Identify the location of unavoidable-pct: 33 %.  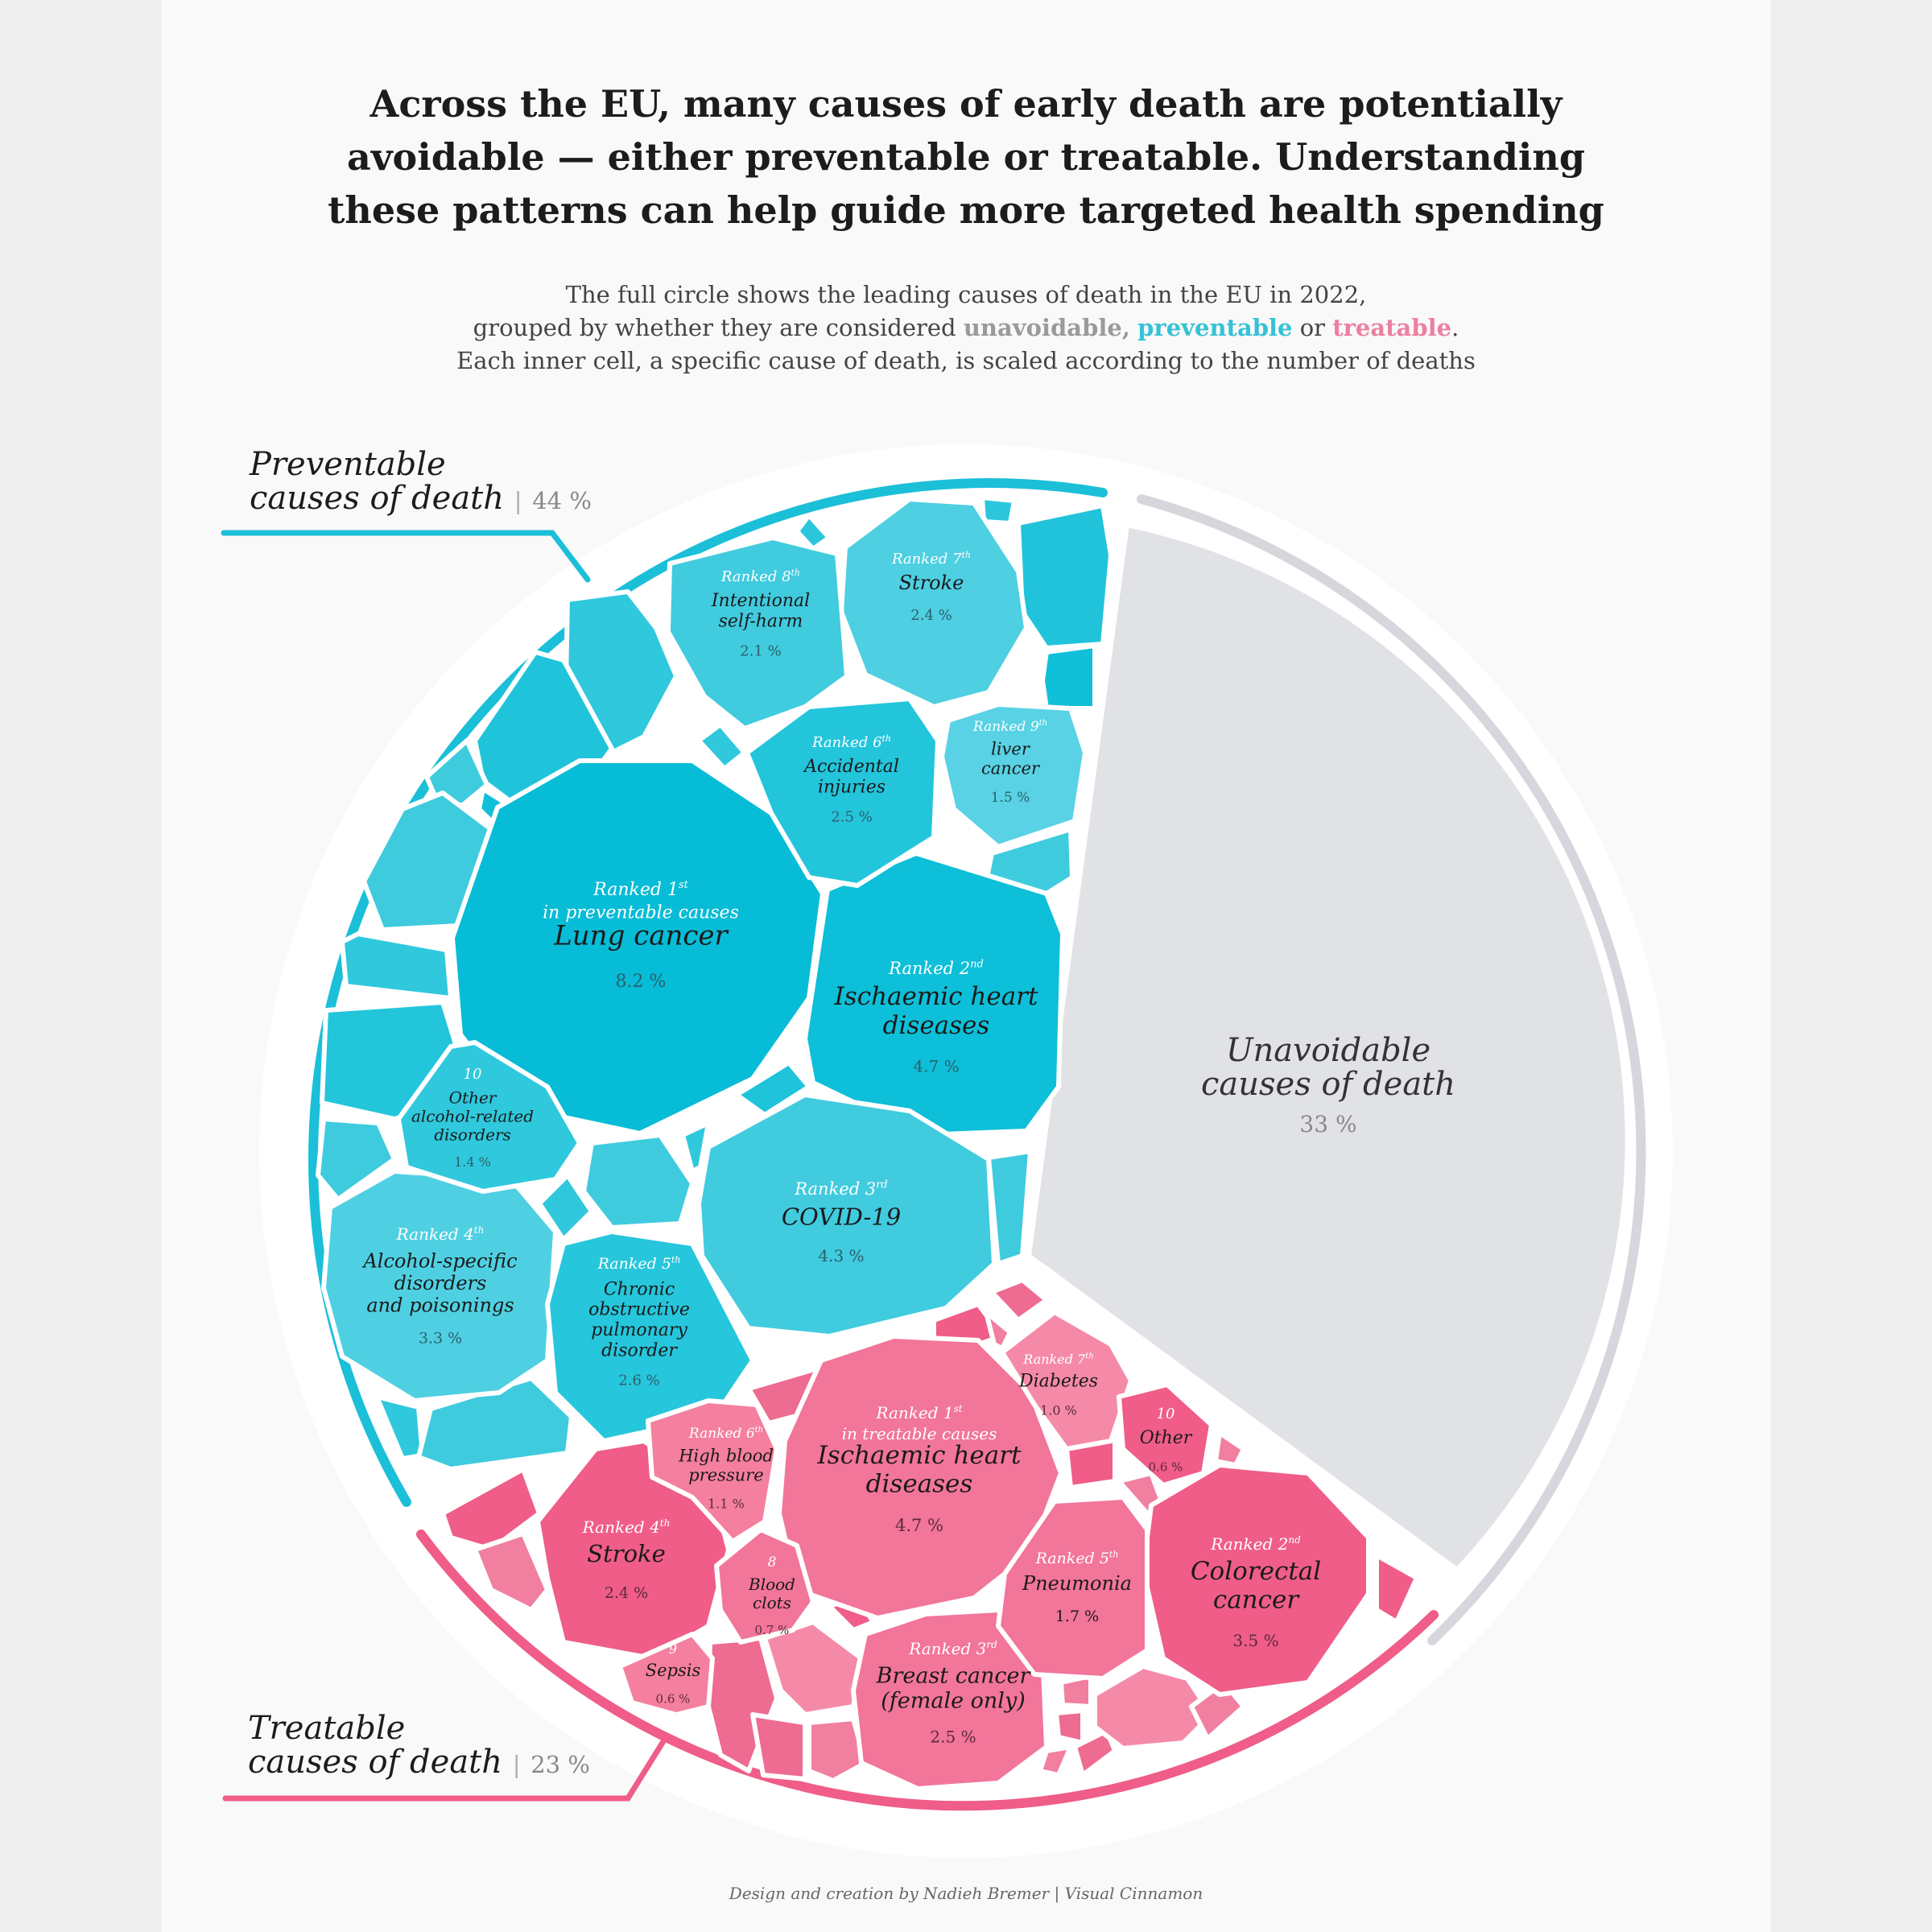
(1327, 1124).